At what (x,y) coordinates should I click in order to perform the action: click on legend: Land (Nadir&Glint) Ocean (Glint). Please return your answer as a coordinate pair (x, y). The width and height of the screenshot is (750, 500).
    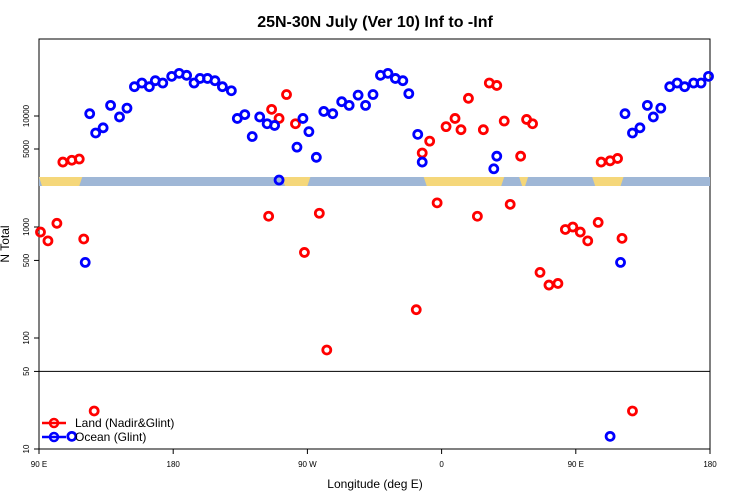
    Looking at the image, I should click on (108, 430).